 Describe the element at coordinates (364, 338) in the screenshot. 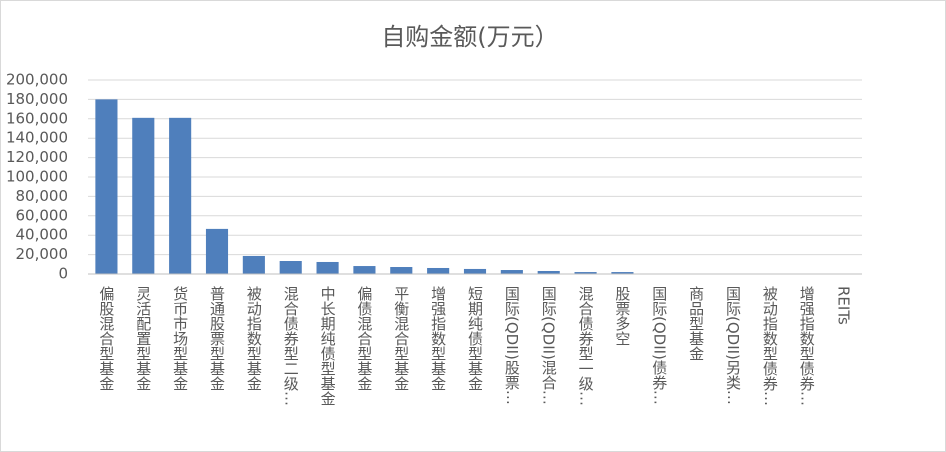

I see `x-tick-label: 偏债混合型基金` at that location.